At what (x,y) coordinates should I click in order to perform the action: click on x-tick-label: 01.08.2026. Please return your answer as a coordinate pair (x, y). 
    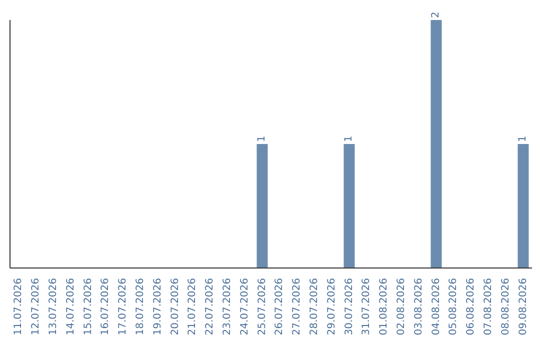
    Looking at the image, I should click on (384, 307).